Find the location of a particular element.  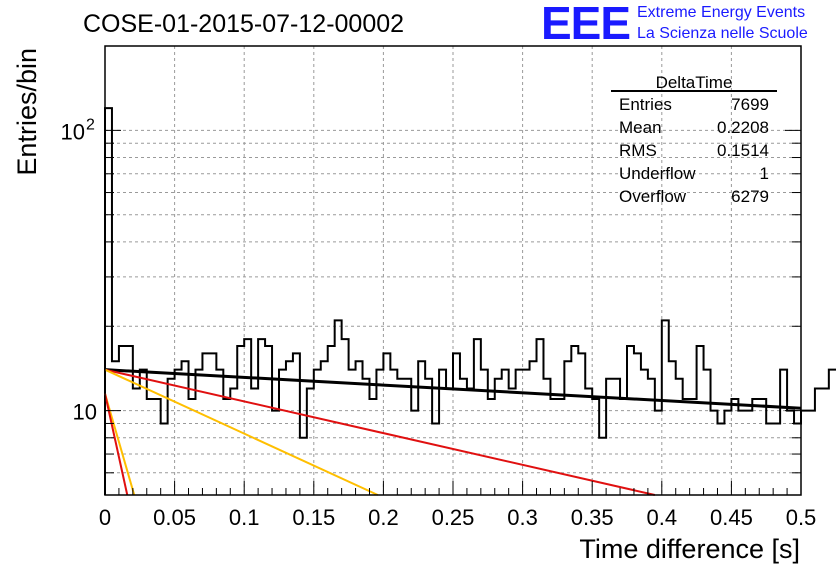

stats-label: Underflow is located at coordinates (657, 173).